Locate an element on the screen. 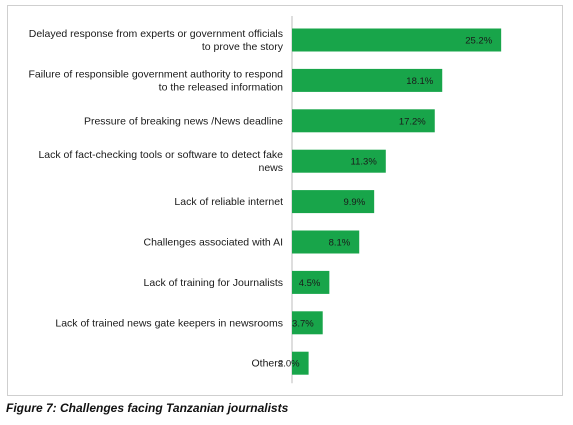  data-label-2: 18.1% is located at coordinates (419, 81).